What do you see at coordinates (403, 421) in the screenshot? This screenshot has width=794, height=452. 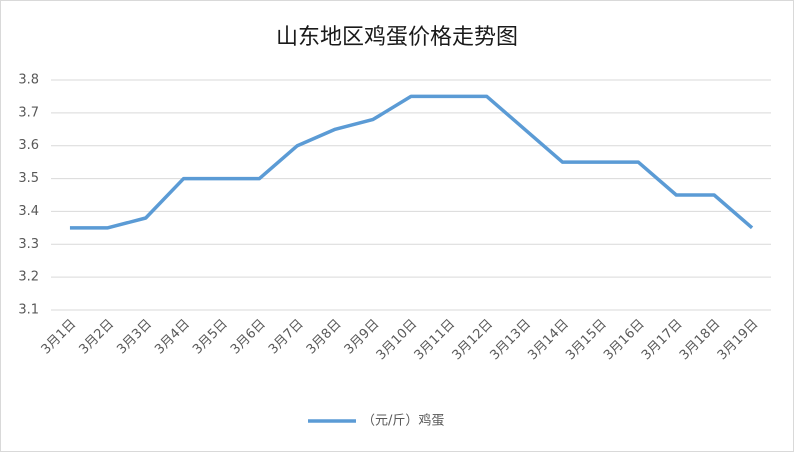 I see `legend-label: （元/斤）鸡蛋` at bounding box center [403, 421].